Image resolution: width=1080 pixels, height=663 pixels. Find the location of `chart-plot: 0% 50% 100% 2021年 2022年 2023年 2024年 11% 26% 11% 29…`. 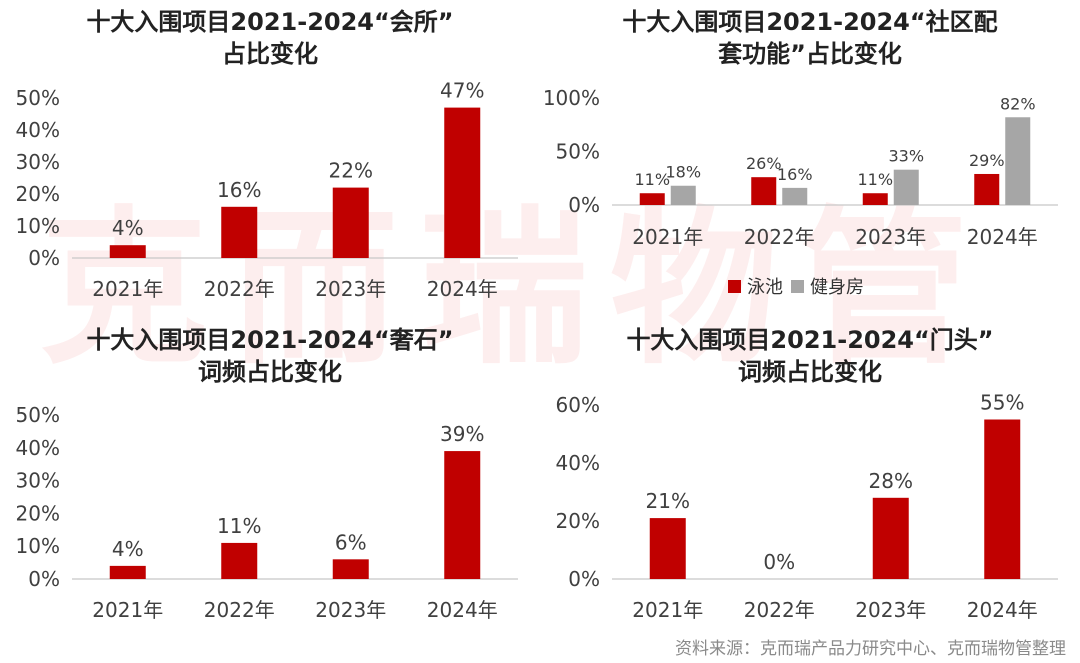

chart-plot: 0% 50% 100% 2021年 2022年 2023年 2024年 11% 26% 11% 29… is located at coordinates (800, 167).